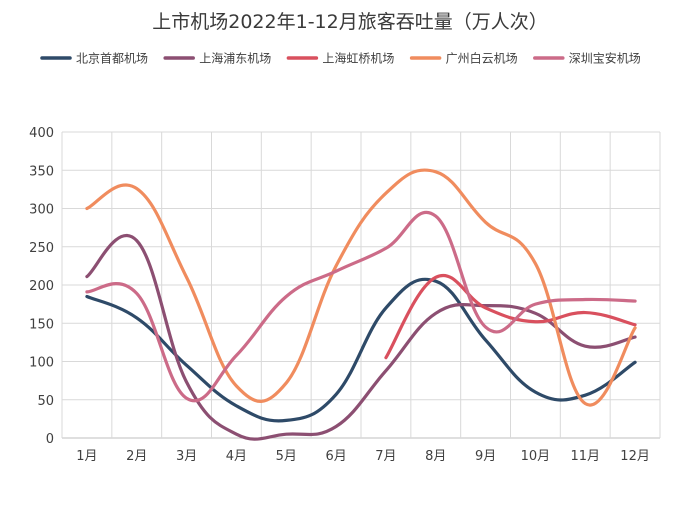 This screenshot has width=700, height=517. I want to click on y-tick-label: 50, so click(45, 401).